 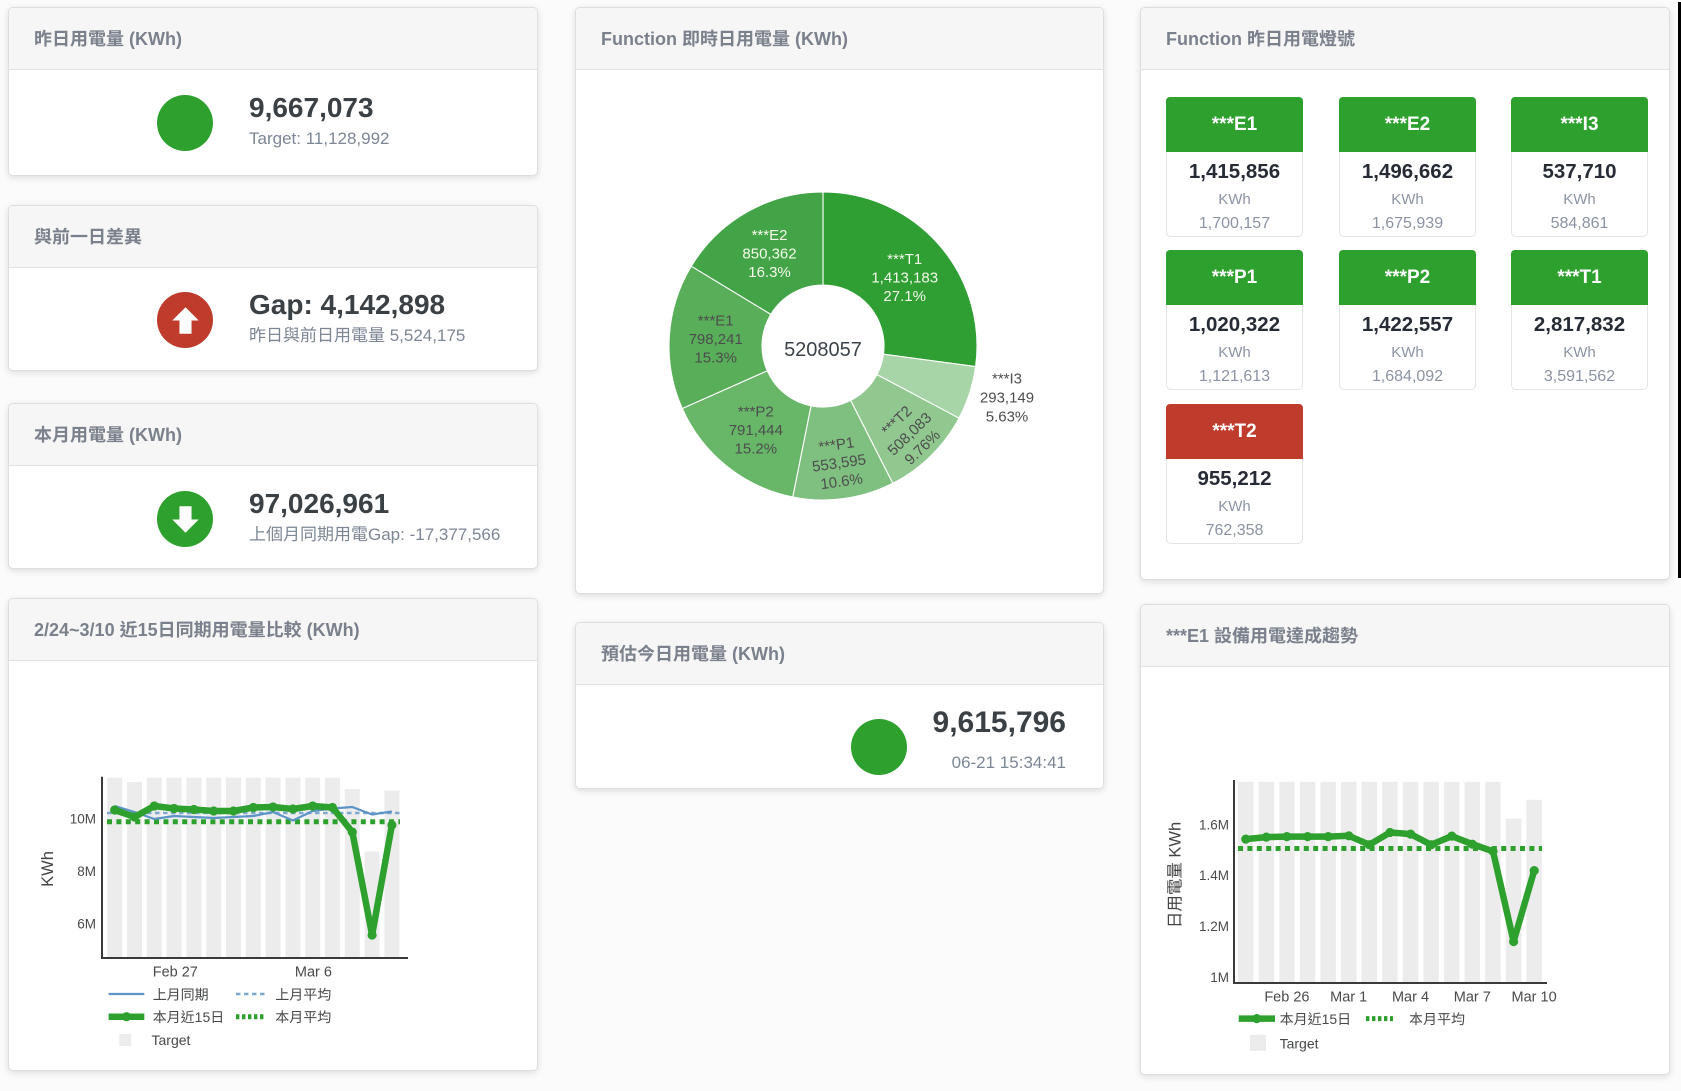 What do you see at coordinates (1214, 824) in the screenshot?
I see `svg-text: 1.6M` at bounding box center [1214, 824].